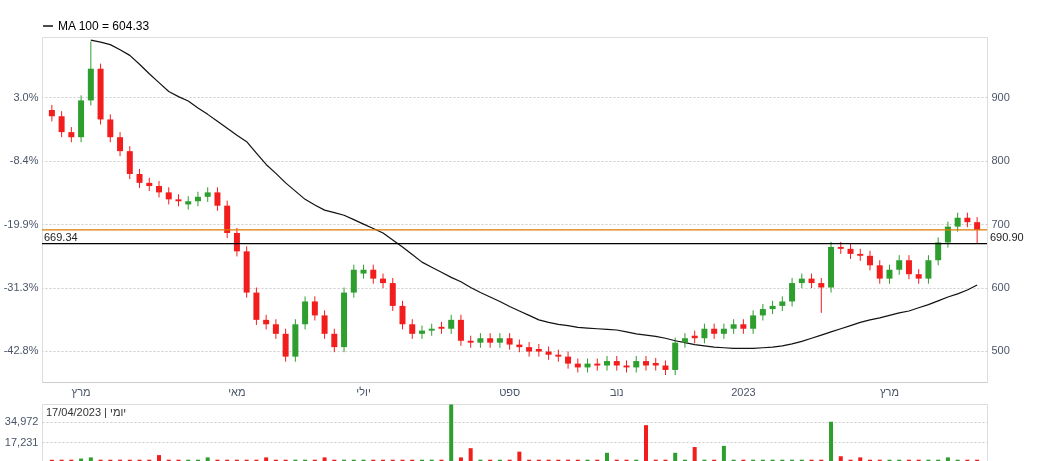 Image resolution: width=1046 pixels, height=461 pixels. What do you see at coordinates (1000, 96) in the screenshot?
I see `y-tick-label: 900` at bounding box center [1000, 96].